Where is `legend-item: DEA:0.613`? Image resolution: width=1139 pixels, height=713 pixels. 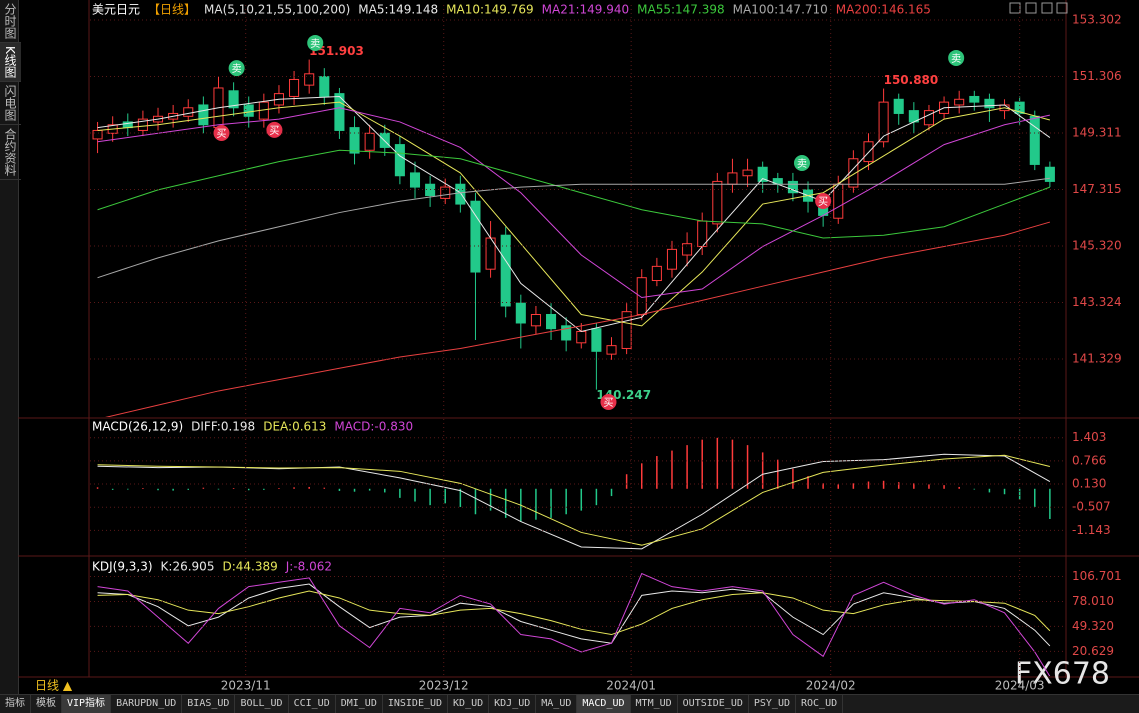 legend-item: DEA:0.613 is located at coordinates (294, 427).